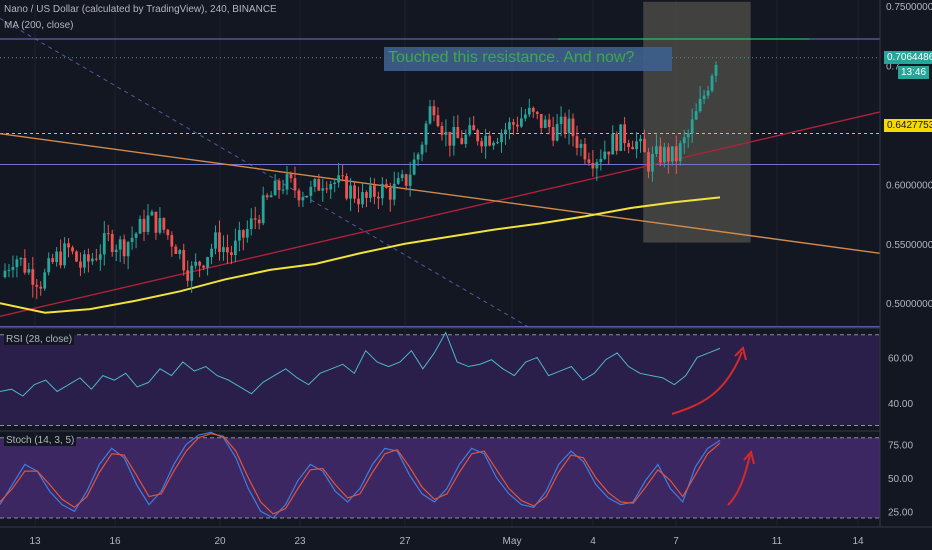 Image resolution: width=932 pixels, height=550 pixels. What do you see at coordinates (40, 440) in the screenshot?
I see `stoch-label: Stoch (14, 3, 5)` at bounding box center [40, 440].